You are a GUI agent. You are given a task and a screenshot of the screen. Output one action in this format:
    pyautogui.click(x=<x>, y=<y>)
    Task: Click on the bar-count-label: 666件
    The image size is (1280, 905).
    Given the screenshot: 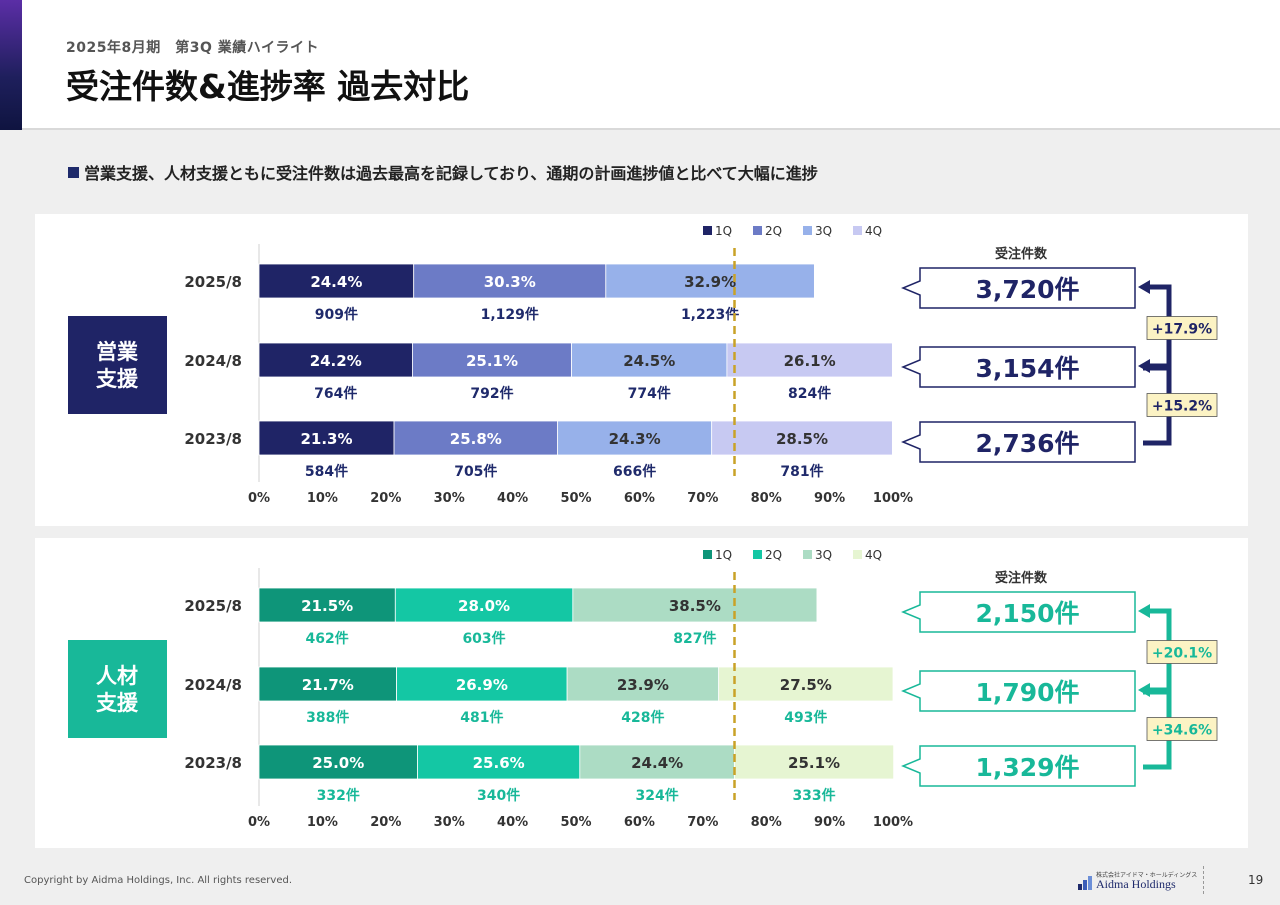 What is the action you would take?
    pyautogui.click(x=634, y=471)
    